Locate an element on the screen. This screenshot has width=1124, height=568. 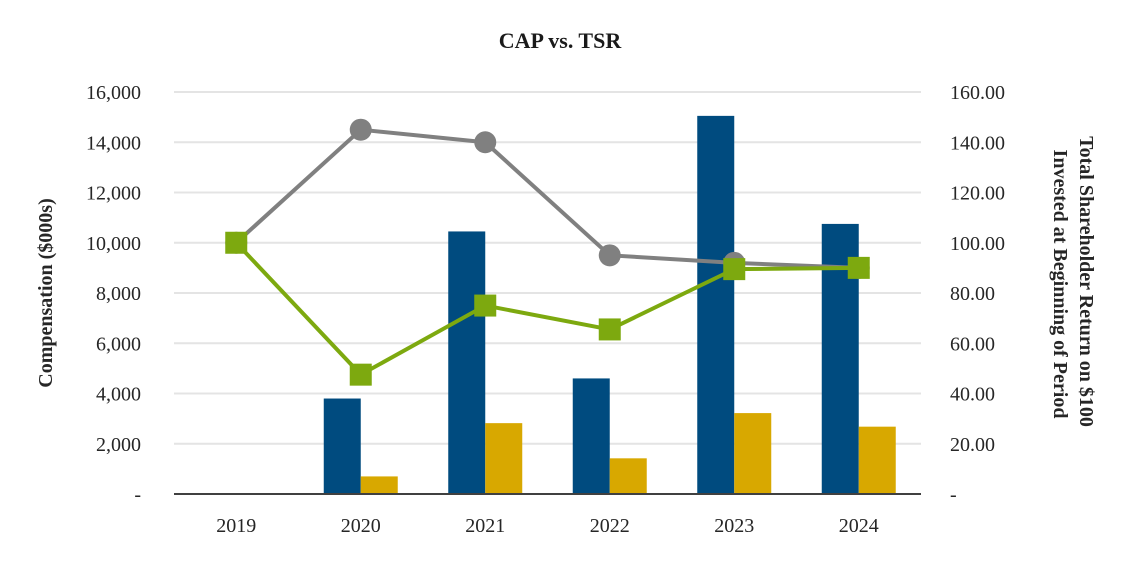
point-2-2020 is located at coordinates (360, 374).